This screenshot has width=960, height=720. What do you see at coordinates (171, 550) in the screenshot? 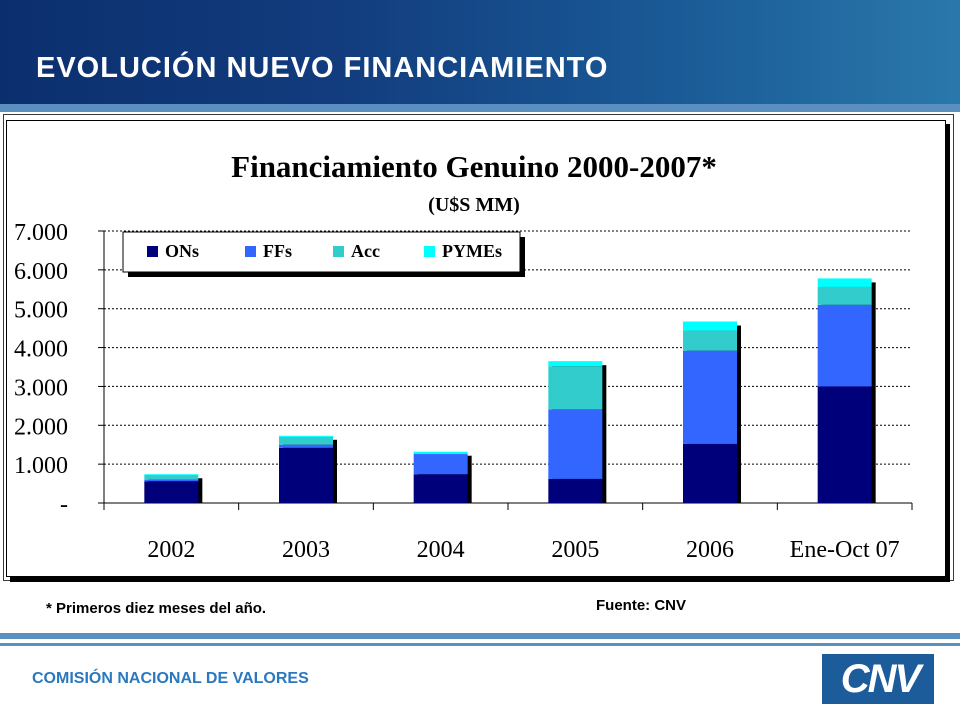
I see `x-tick-label: 2002` at bounding box center [171, 550].